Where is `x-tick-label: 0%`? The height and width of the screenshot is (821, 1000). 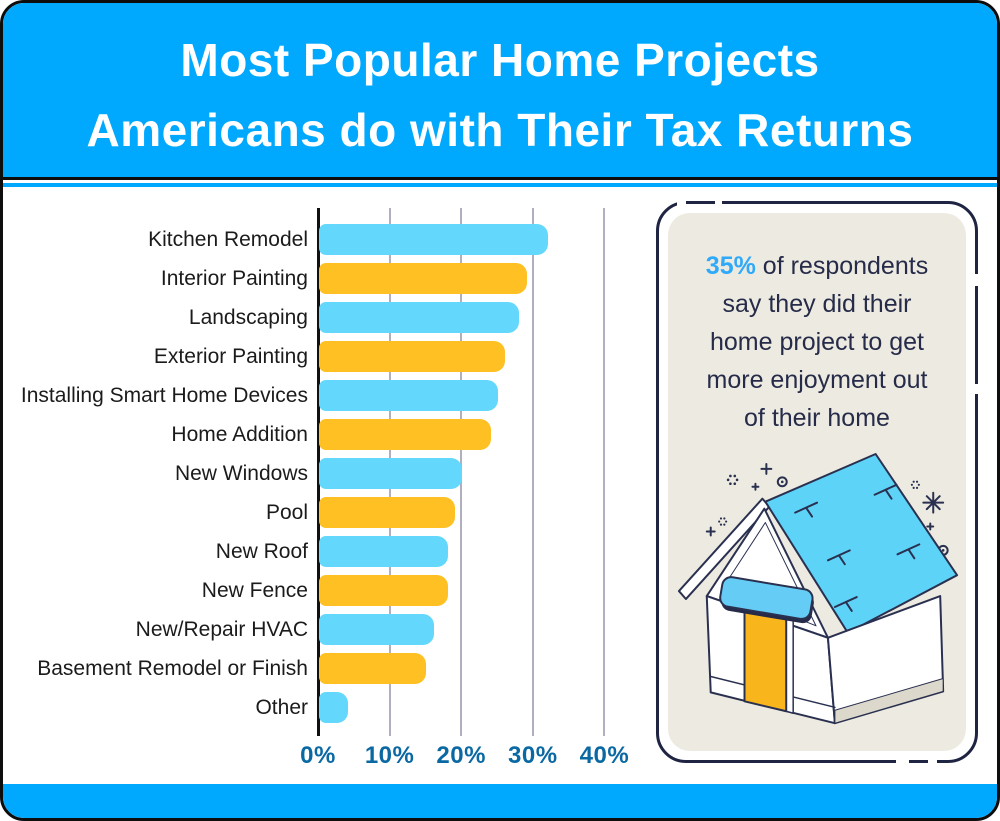
x-tick-label: 0% is located at coordinates (318, 755).